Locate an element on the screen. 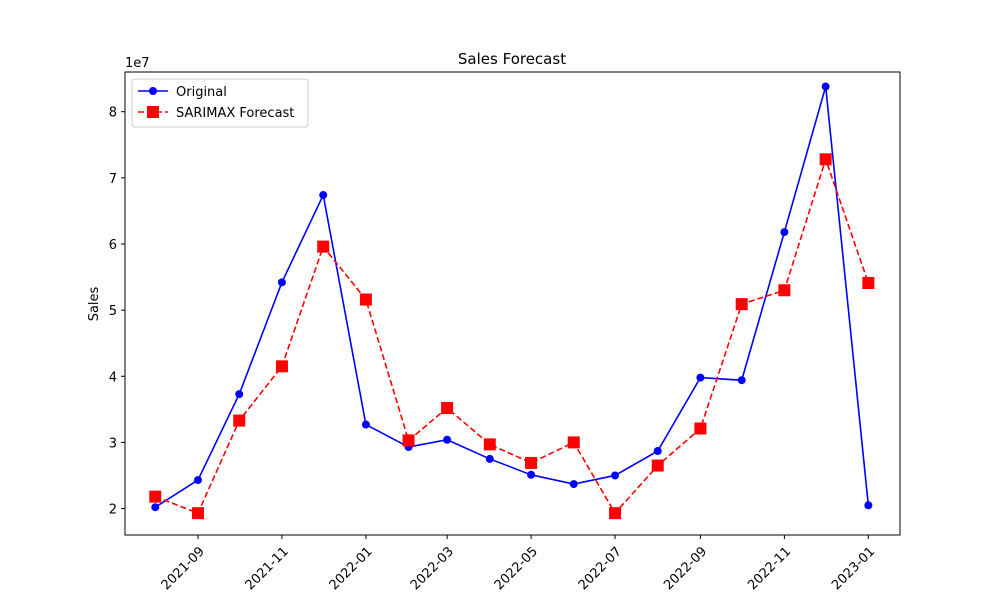 This screenshot has width=1000, height=600. x-tick-label: 2022-07 is located at coordinates (600, 568).